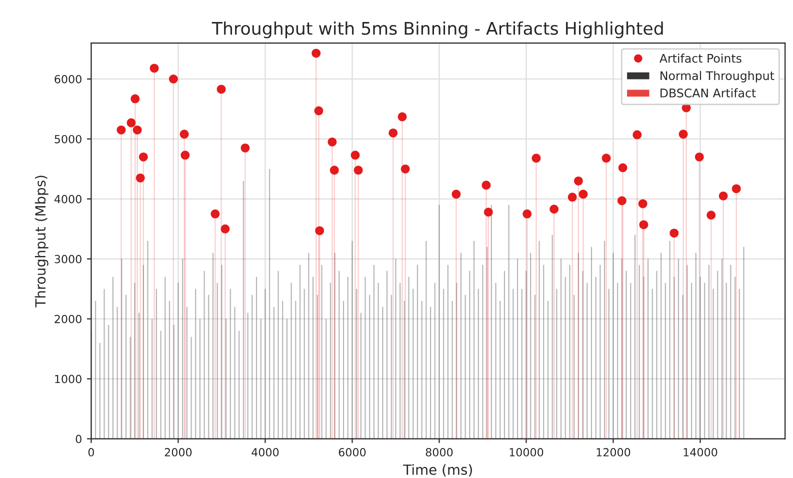  What do you see at coordinates (178, 452) in the screenshot?
I see `x-tick-label: 2000` at bounding box center [178, 452].